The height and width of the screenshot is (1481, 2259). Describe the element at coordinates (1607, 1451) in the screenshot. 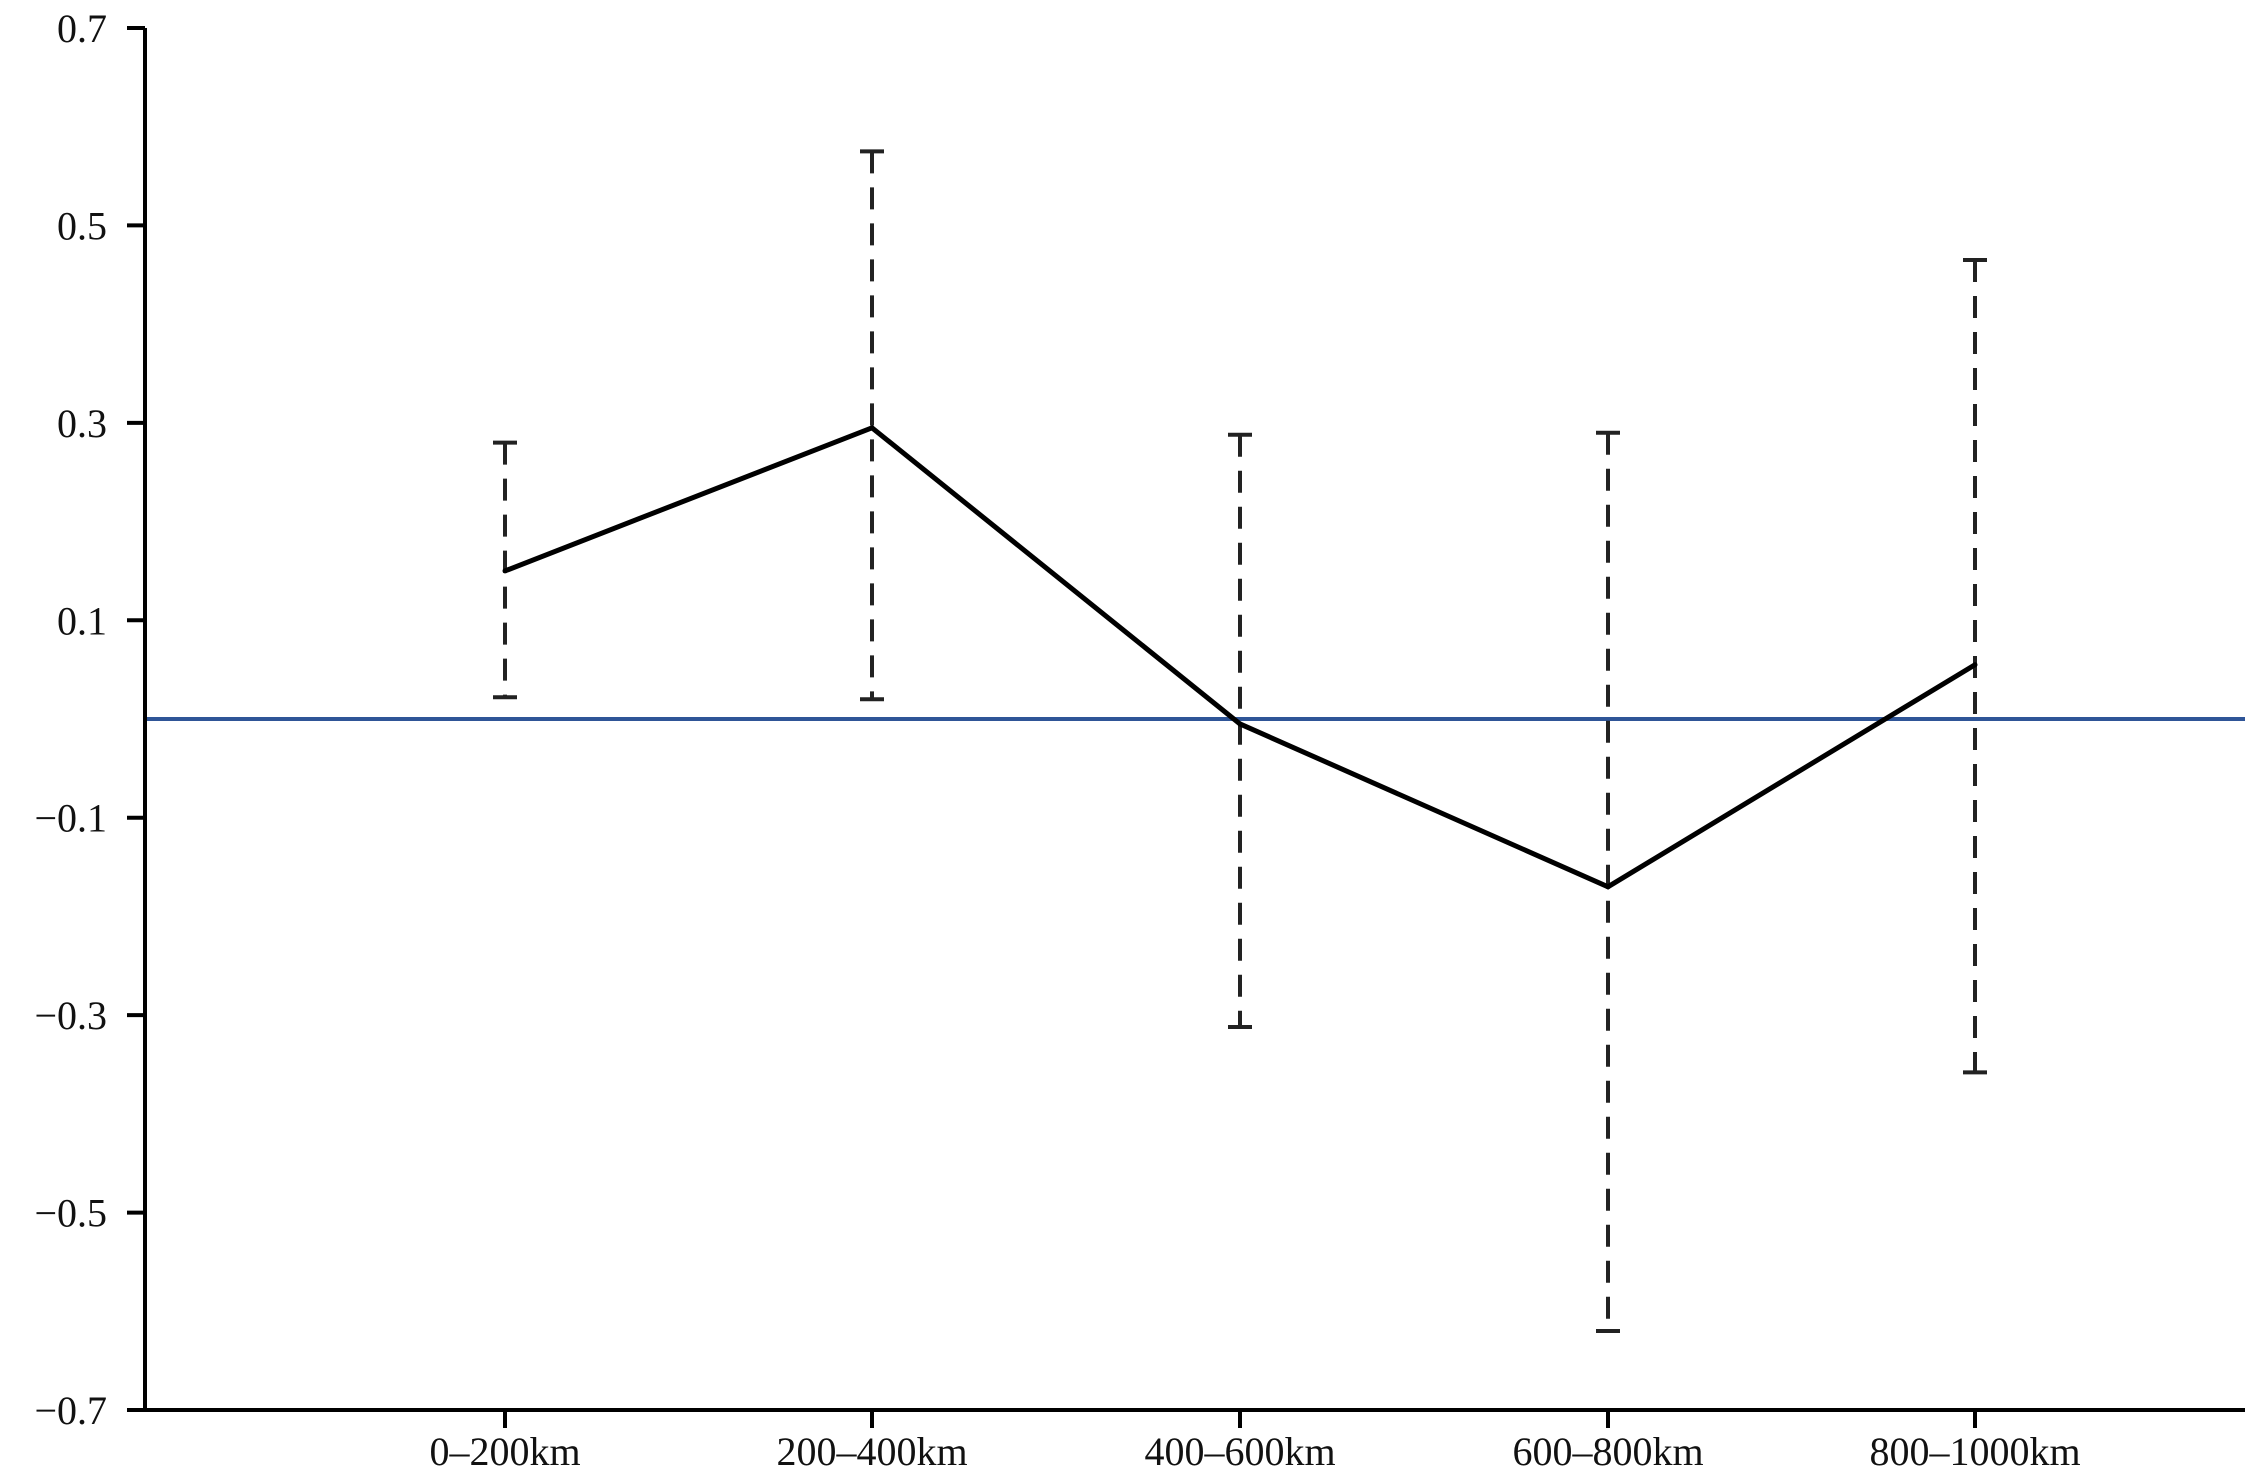

I see `x-tick-label: 600–800km` at that location.